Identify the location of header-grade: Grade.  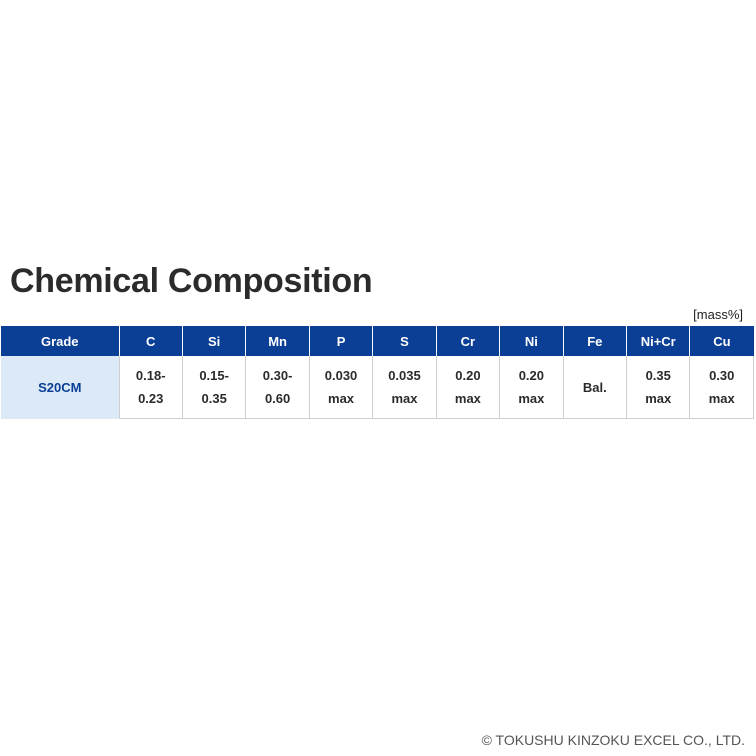
(60, 341).